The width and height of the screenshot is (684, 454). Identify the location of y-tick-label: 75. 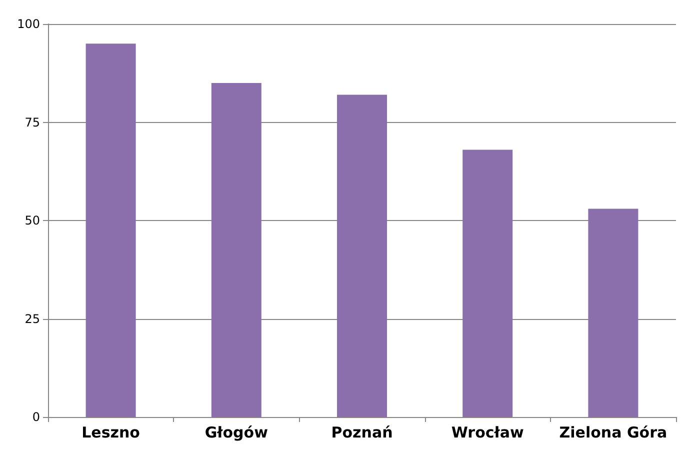
(32, 122).